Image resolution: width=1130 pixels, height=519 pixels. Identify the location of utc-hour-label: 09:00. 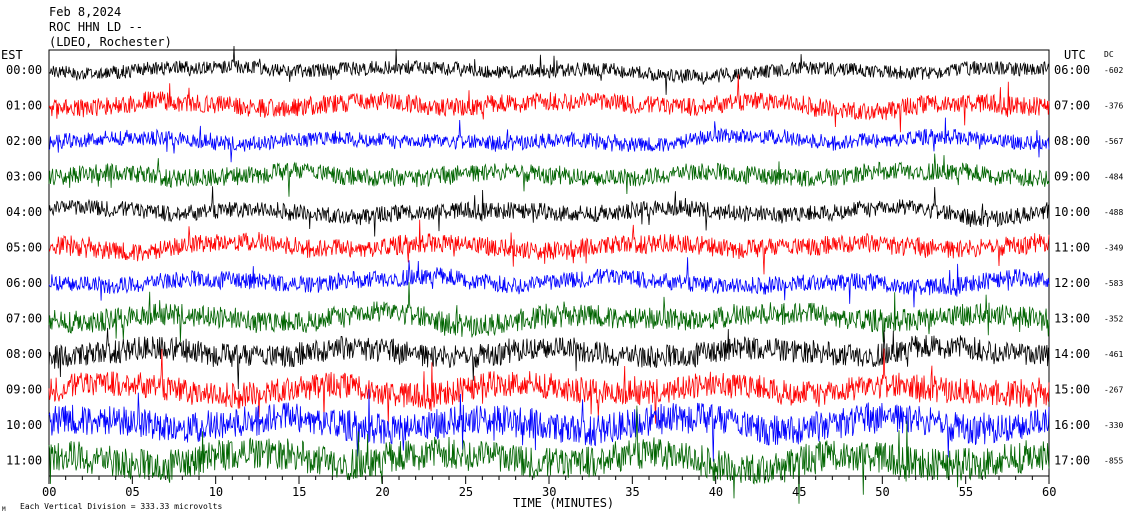
(1072, 177).